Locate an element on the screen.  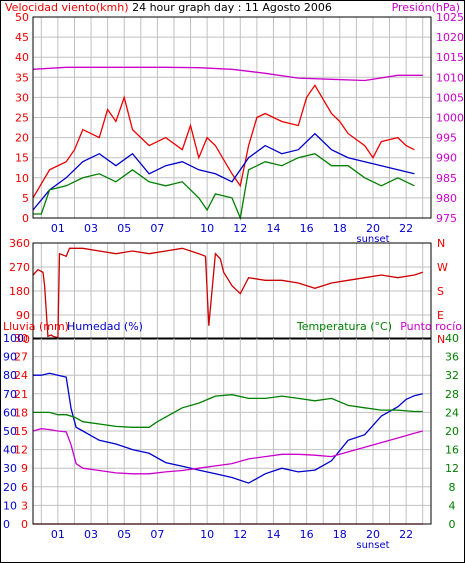
mid-plot-border is located at coordinates (232, 291).